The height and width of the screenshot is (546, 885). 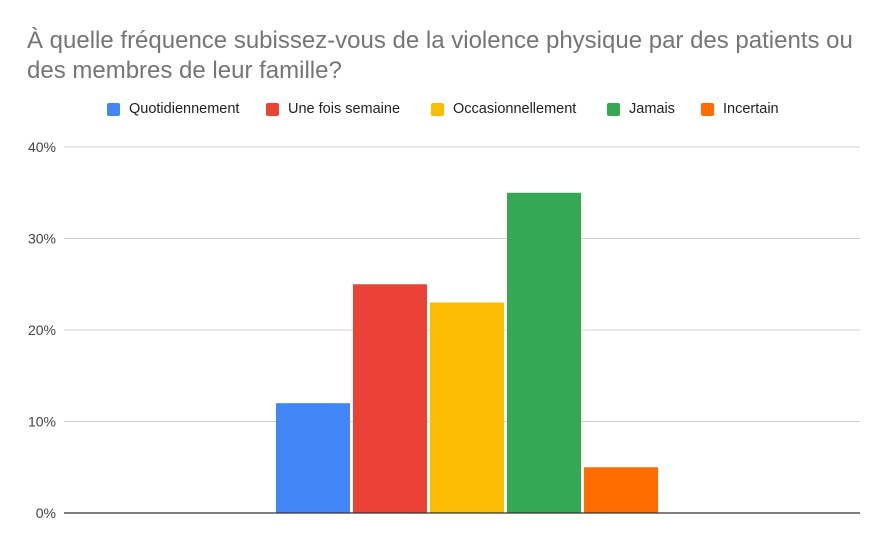 I want to click on legend-item-occasionnellement: Occasionnellement, so click(x=503, y=109).